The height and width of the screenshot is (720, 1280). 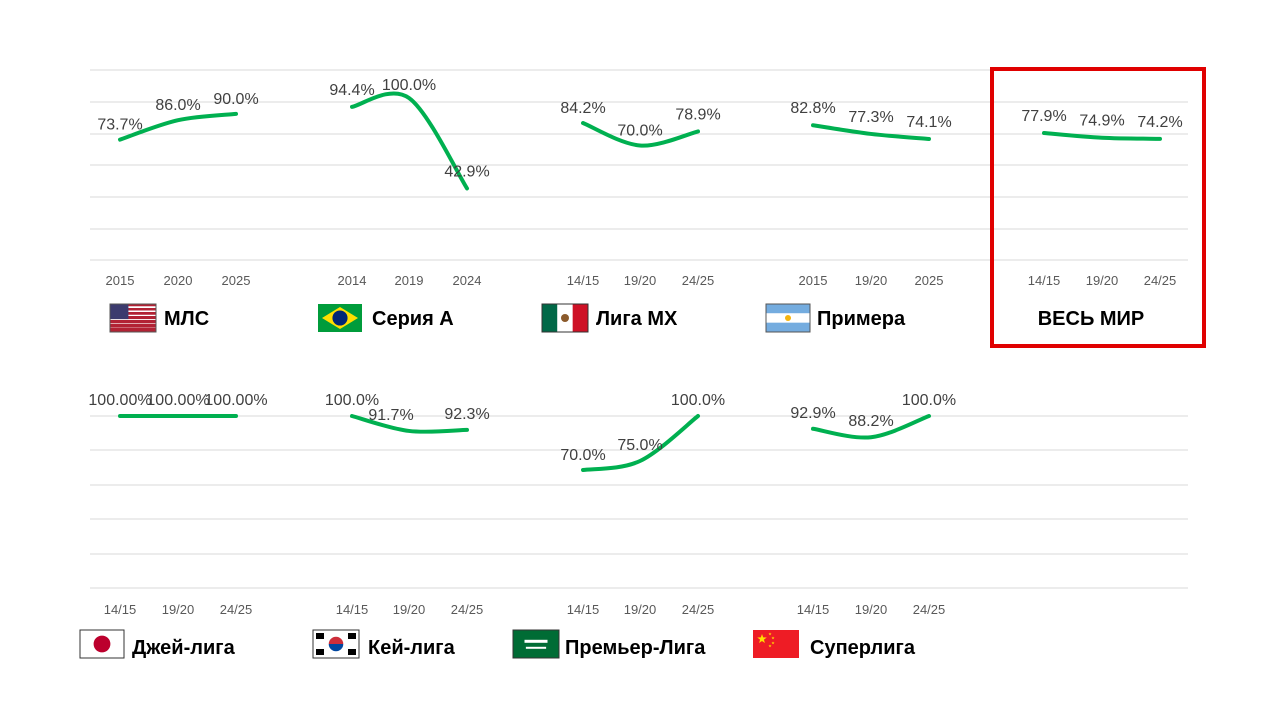 What do you see at coordinates (467, 280) in the screenshot?
I see `x-tick-label: 2024` at bounding box center [467, 280].